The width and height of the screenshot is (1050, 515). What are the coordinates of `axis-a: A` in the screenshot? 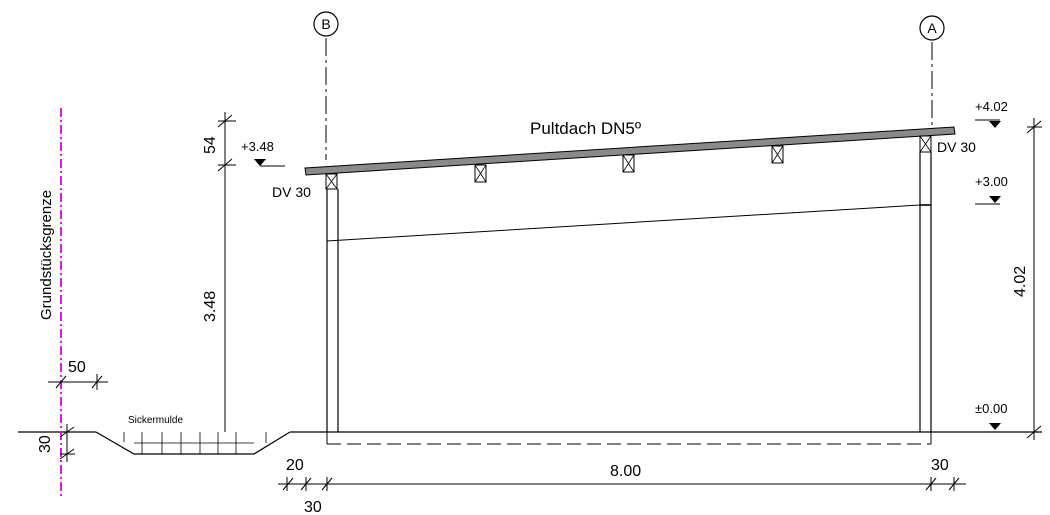 It's located at (932, 72).